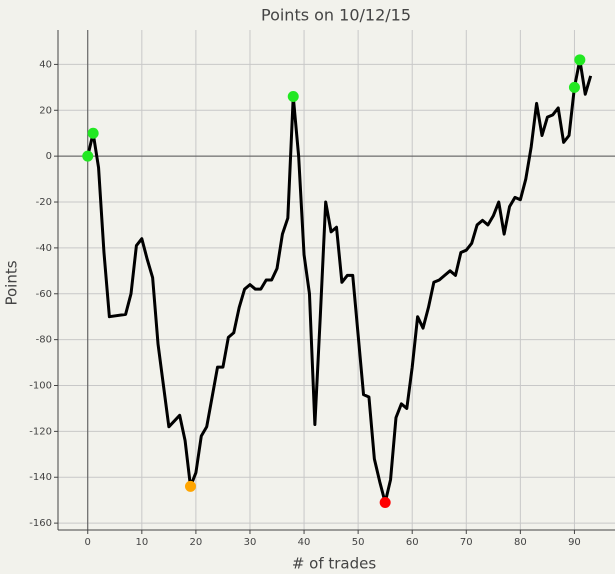 Image resolution: width=615 pixels, height=574 pixels. What do you see at coordinates (574, 542) in the screenshot?
I see `x-tick-label: 90` at bounding box center [574, 542].